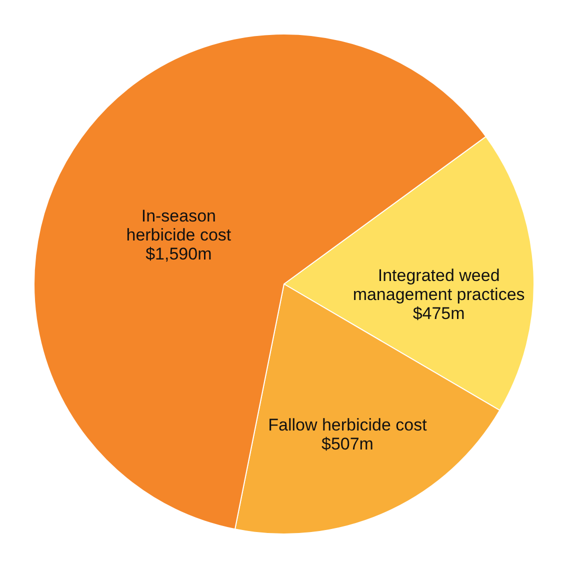 The height and width of the screenshot is (574, 569). I want to click on slice-label: In-season herbicide cost, so click(179, 225).